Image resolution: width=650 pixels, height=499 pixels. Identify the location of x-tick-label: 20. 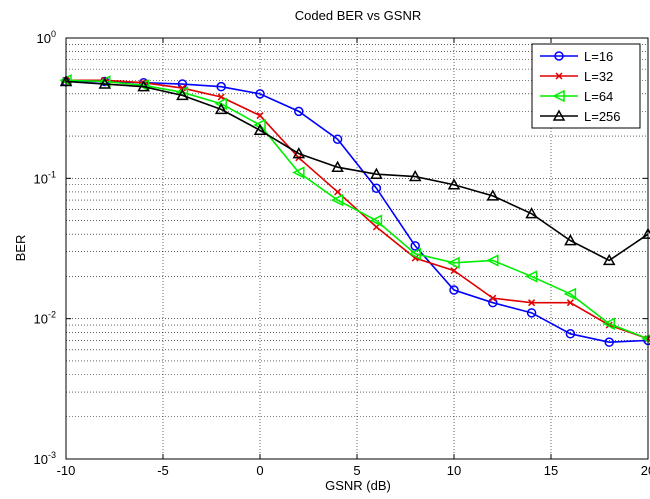
(645, 470).